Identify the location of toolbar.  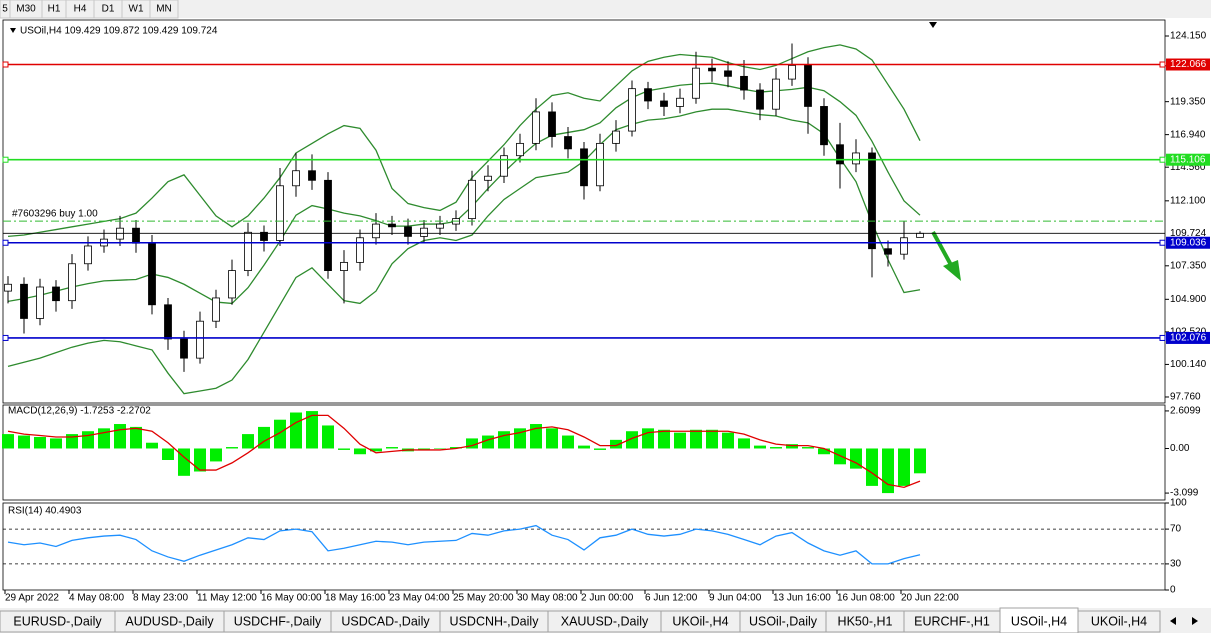
(605, 9).